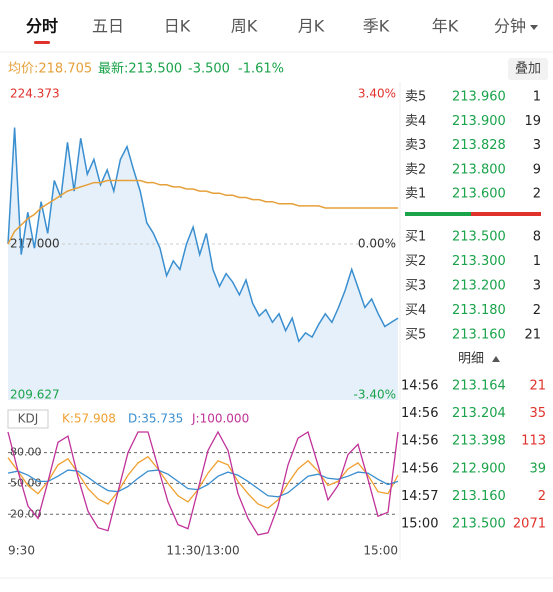 Image resolution: width=553 pixels, height=592 pixels. I want to click on book-price: 213.500, so click(479, 237).